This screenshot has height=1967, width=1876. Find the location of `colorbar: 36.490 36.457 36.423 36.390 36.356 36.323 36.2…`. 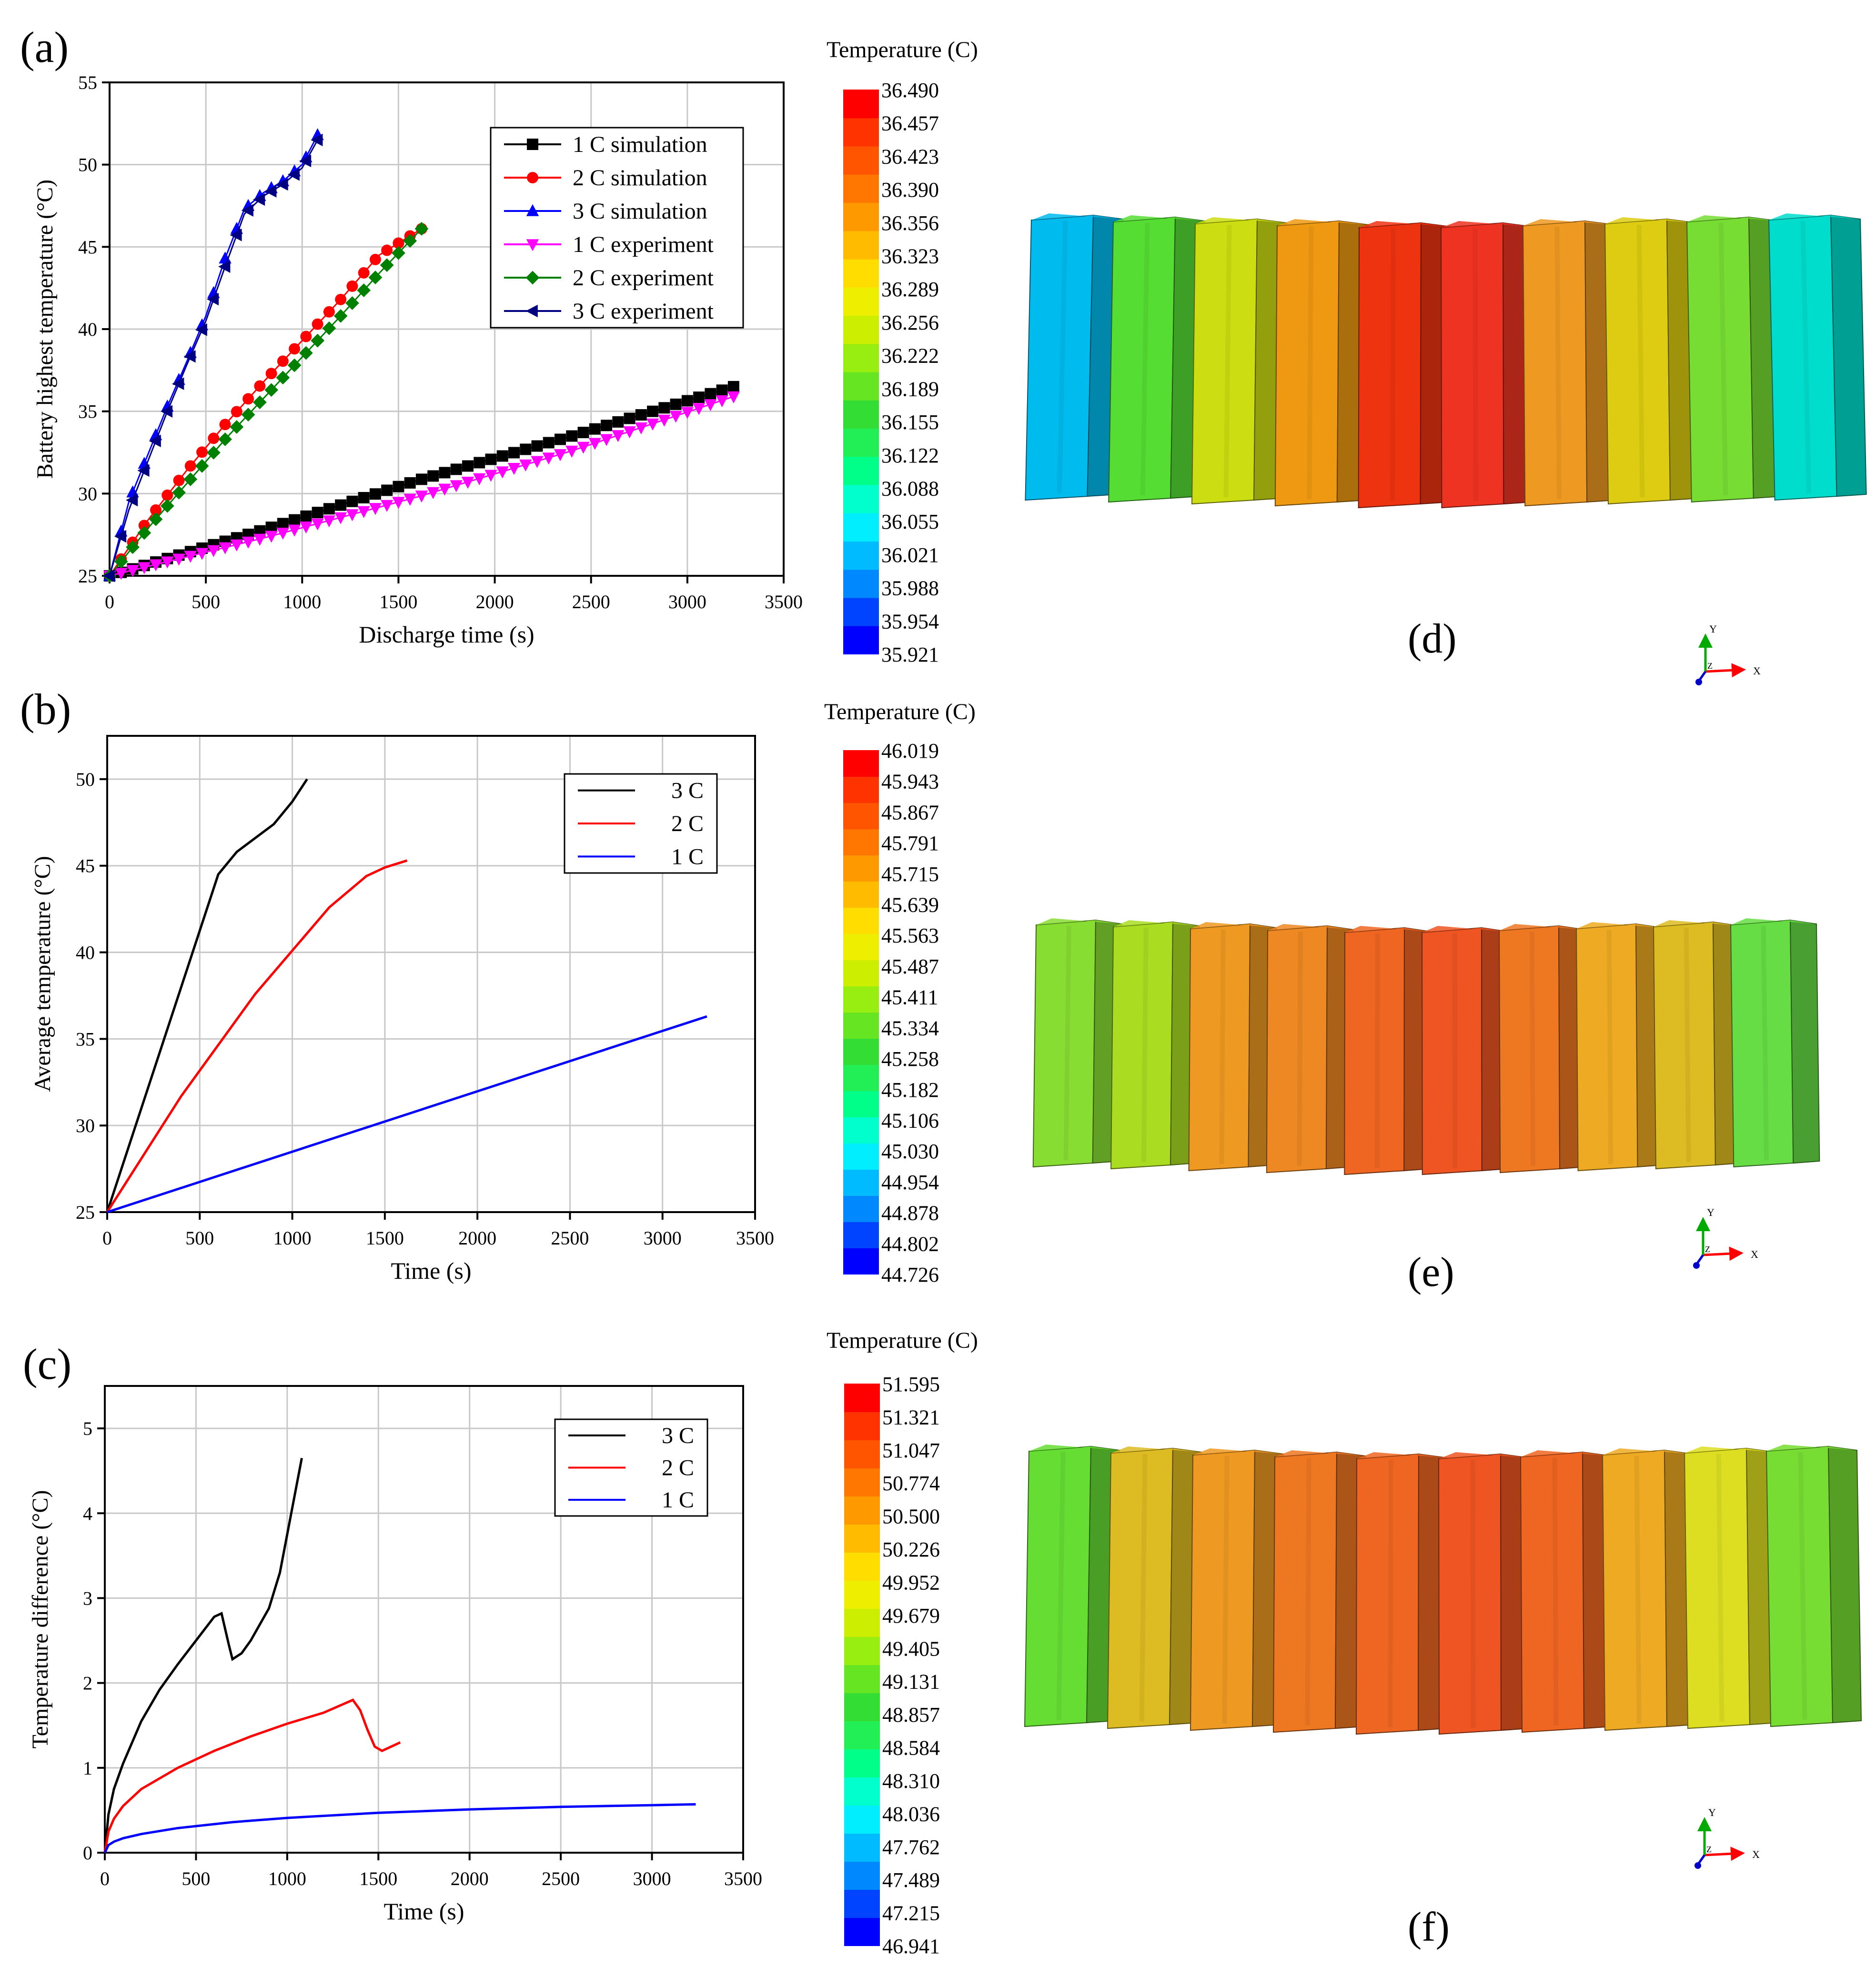

colorbar: 36.490 36.457 36.423 36.390 36.356 36.323 36.2… is located at coordinates (891, 372).